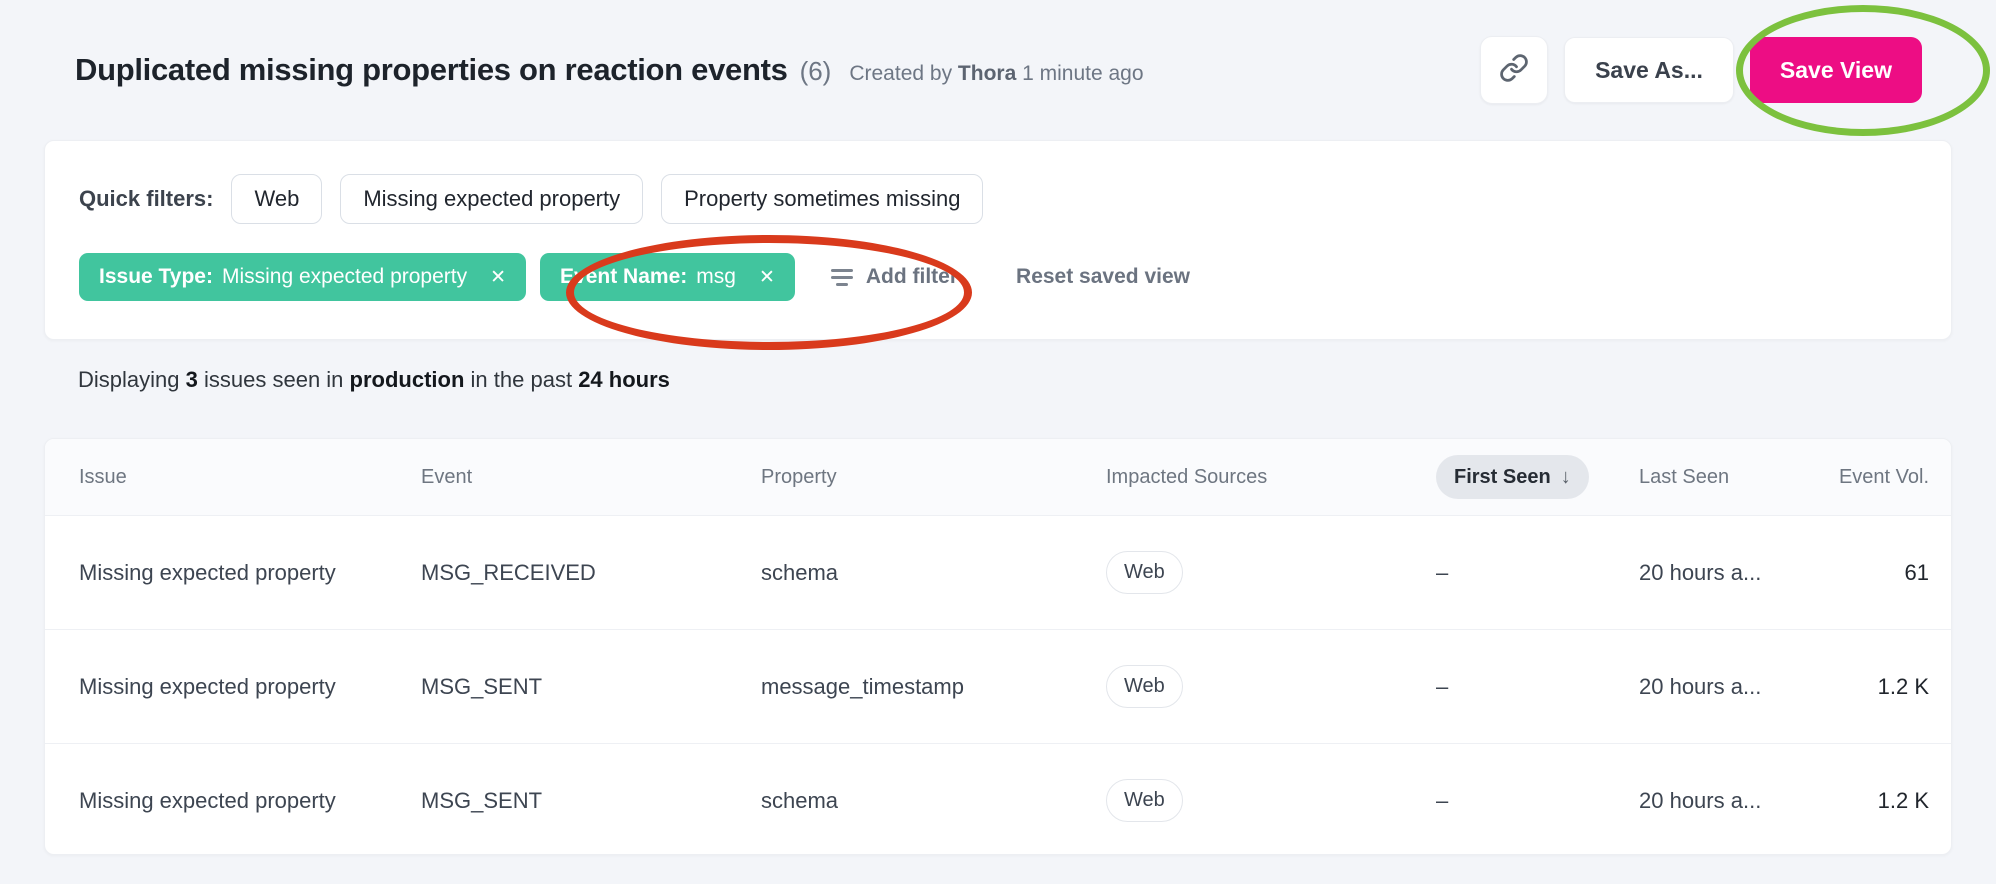 The image size is (1996, 884). What do you see at coordinates (1835, 70) in the screenshot?
I see `save-view-button: Save View` at bounding box center [1835, 70].